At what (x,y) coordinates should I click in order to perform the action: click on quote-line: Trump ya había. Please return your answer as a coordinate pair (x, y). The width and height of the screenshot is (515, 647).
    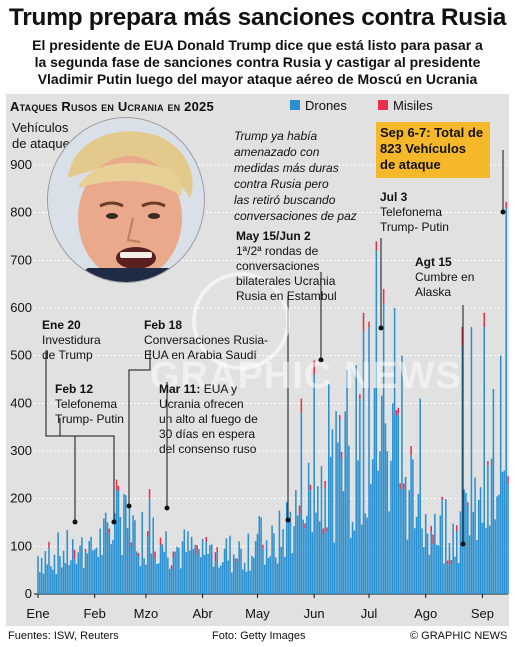
    Looking at the image, I should click on (276, 136).